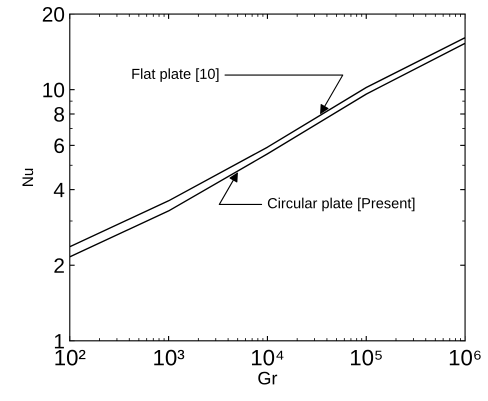 The image size is (488, 401). Describe the element at coordinates (28, 177) in the screenshot. I see `y-axis-title: Nu` at that location.